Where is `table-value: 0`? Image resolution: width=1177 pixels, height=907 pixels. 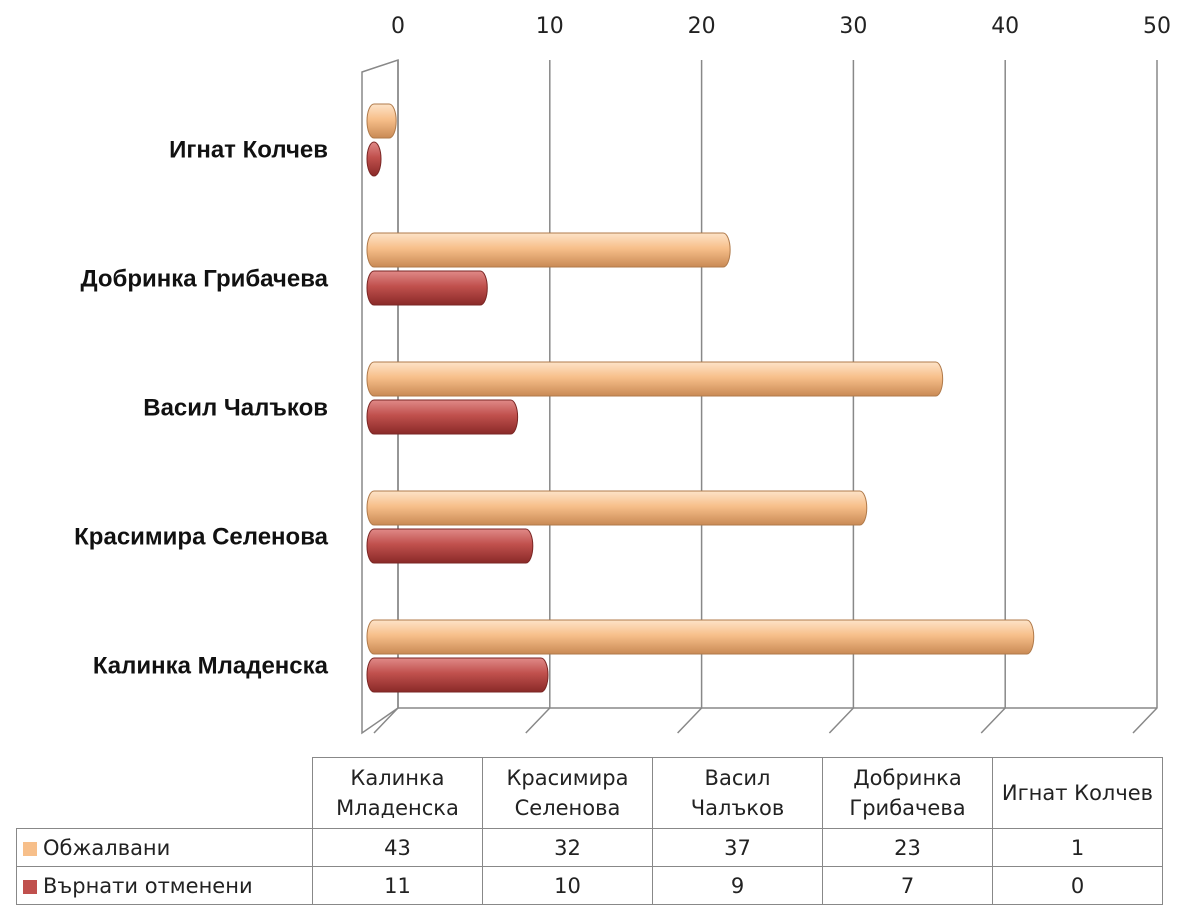 table-value: 0 is located at coordinates (1077, 885).